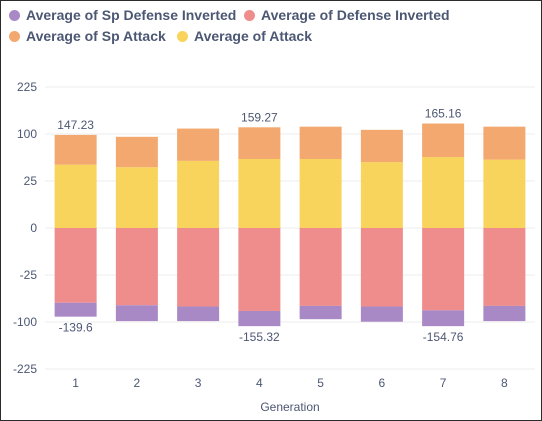 The width and height of the screenshot is (542, 421). I want to click on data-label: -155.32, so click(259, 337).